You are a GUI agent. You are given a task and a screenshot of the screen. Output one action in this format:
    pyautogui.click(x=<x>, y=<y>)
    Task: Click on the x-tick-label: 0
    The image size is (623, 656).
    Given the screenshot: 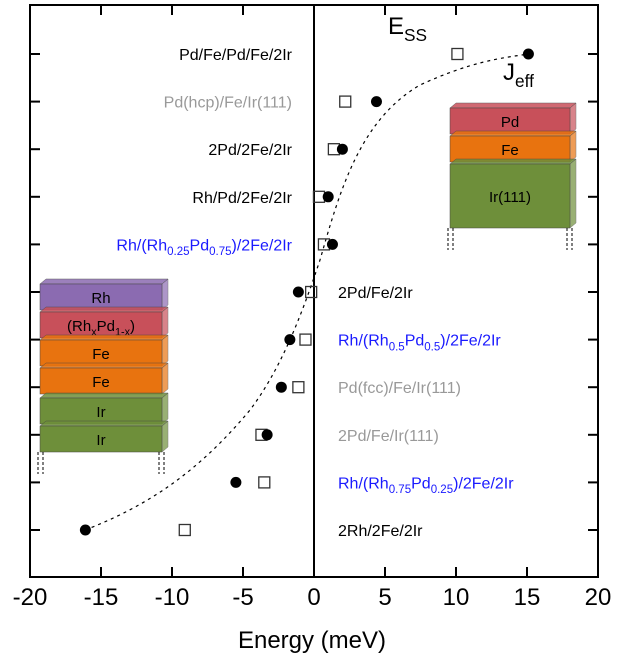 What is the action you would take?
    pyautogui.click(x=313, y=597)
    